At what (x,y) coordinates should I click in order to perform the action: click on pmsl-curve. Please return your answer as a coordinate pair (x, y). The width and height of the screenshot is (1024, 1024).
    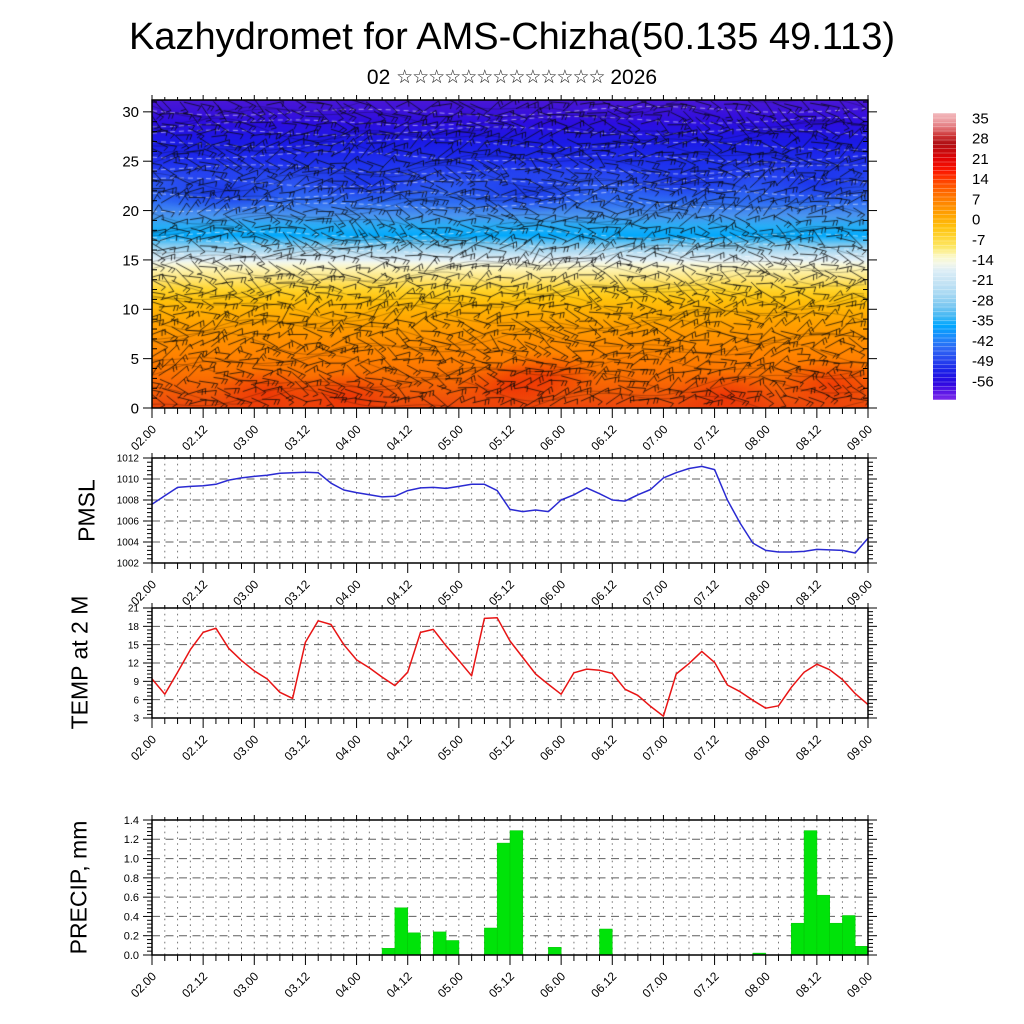
    Looking at the image, I should click on (510, 509).